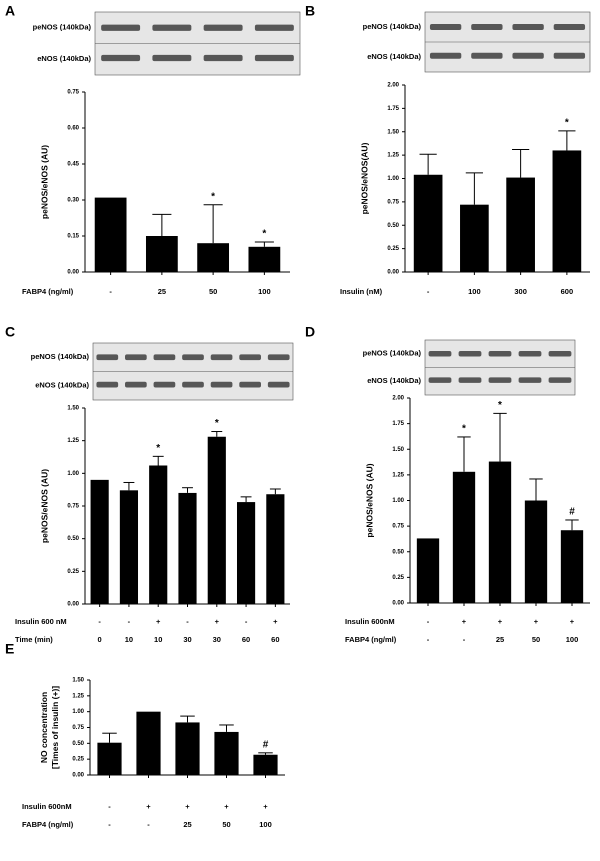 Image resolution: width=600 pixels, height=861 pixels. Describe the element at coordinates (310, 11) in the screenshot. I see `panel-letter: B` at that location.